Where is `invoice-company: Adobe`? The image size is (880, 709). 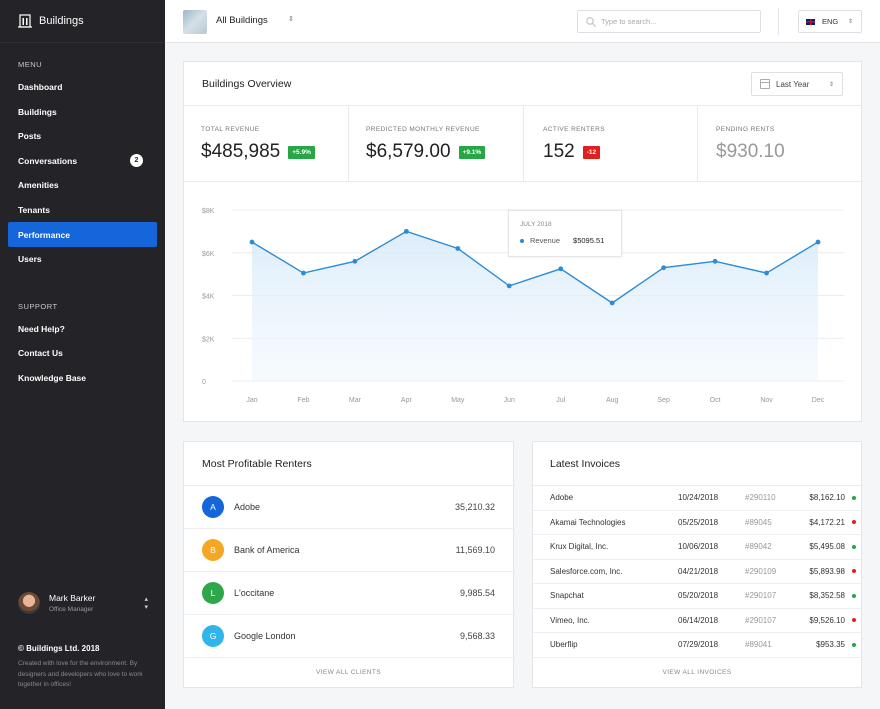
invoice-company: Adobe is located at coordinates (562, 498).